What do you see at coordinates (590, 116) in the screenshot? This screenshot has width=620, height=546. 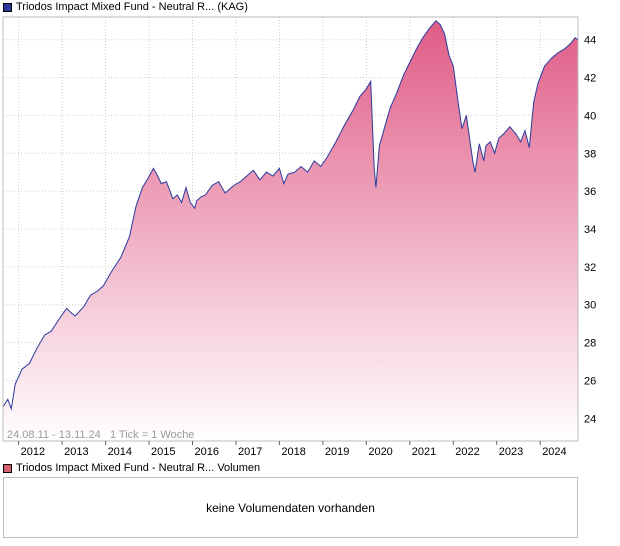 I see `y-tick-label: 40` at bounding box center [590, 116].